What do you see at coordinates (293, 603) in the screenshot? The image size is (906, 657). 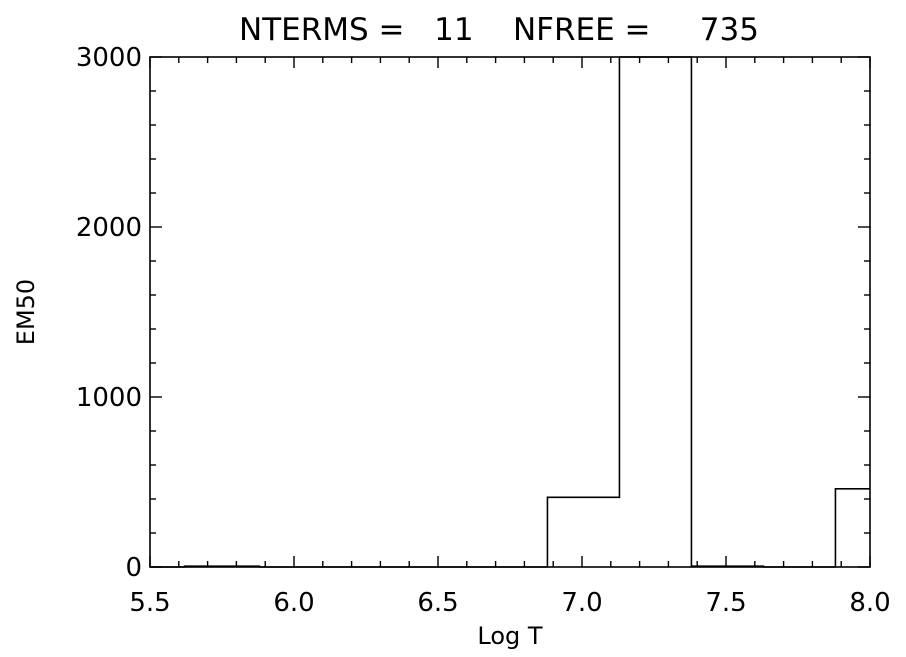 I see `x-tick-label: 6.0` at bounding box center [293, 603].